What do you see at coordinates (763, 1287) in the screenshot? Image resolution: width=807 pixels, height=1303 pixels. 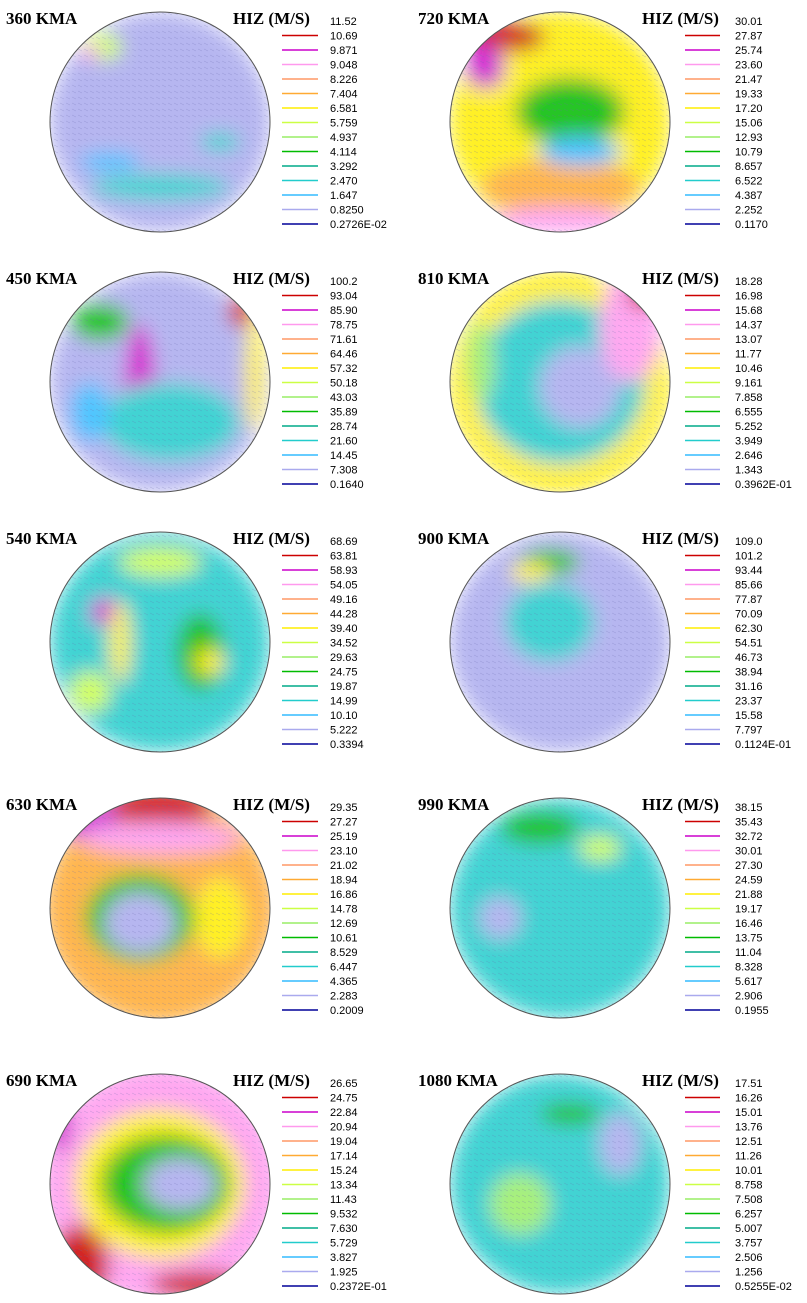 I see `legend-label: 0.5255E-02` at bounding box center [763, 1287].